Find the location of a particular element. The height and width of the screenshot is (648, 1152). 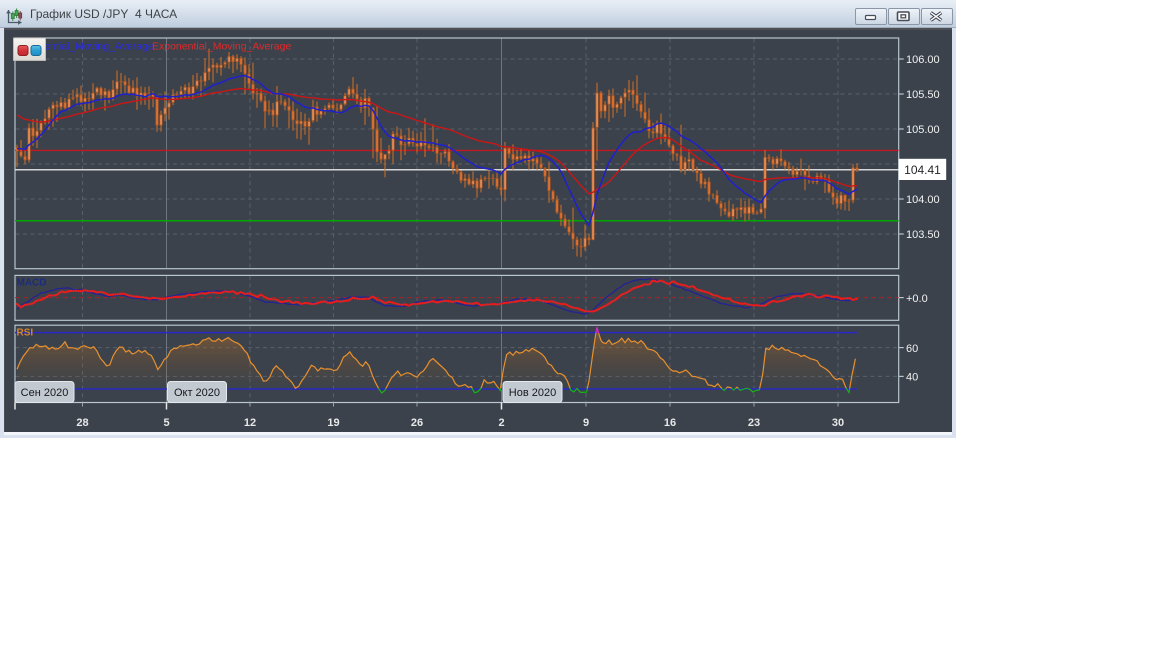

svg-text: 9 is located at coordinates (586, 423).